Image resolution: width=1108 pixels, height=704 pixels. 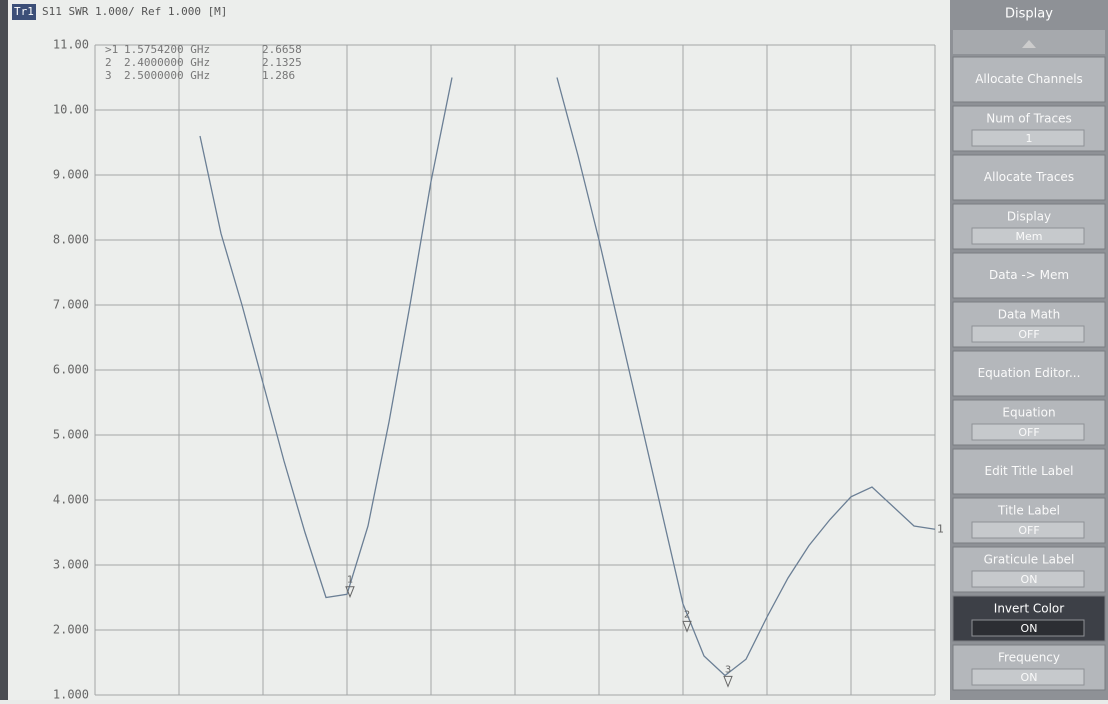 What do you see at coordinates (71, 240) in the screenshot?
I see `y-tick-label: 8.000` at bounding box center [71, 240].